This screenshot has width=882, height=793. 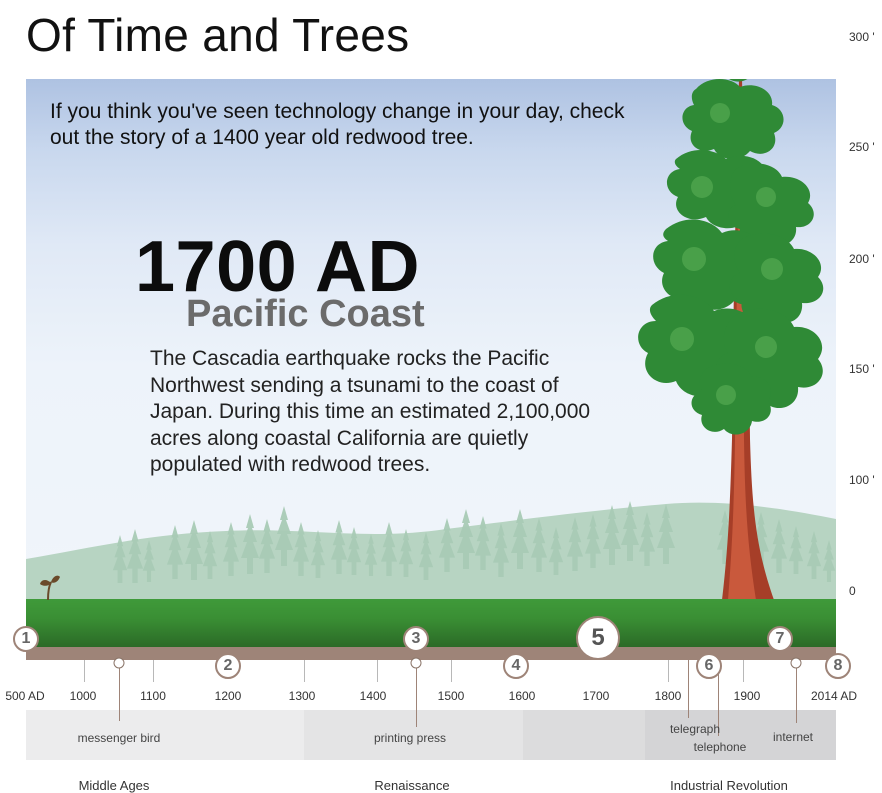 What do you see at coordinates (598, 638) in the screenshot?
I see `timeline-marker-5: 5` at bounding box center [598, 638].